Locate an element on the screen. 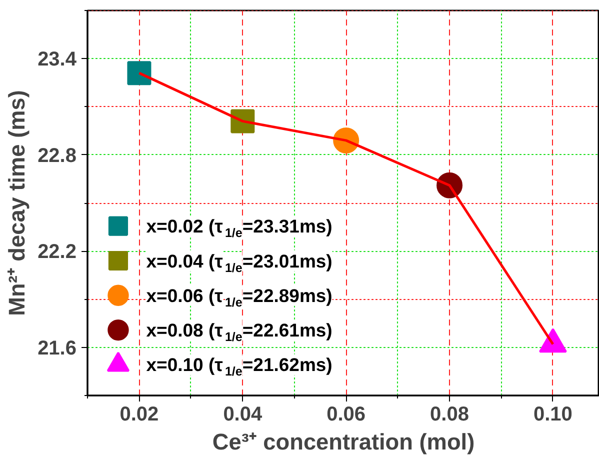 The width and height of the screenshot is (599, 457). y-axis-title: Mn²⁺ decay time (ms) is located at coordinates (17, 203).